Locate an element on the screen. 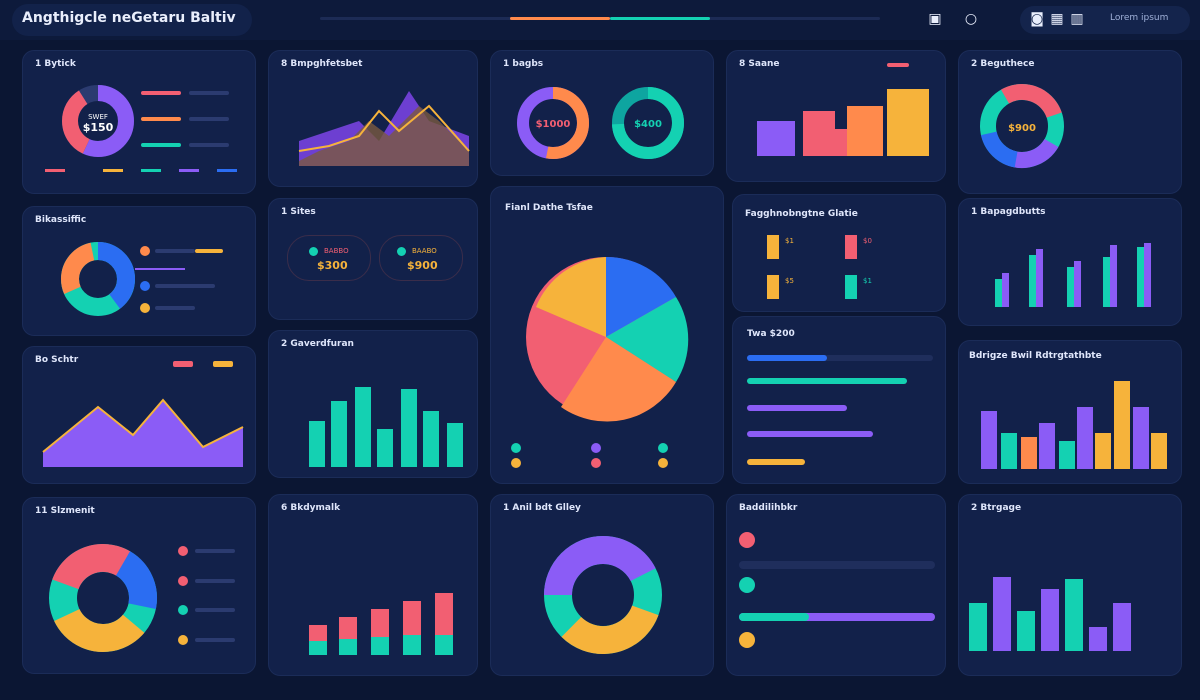  card-c12b: Twa $200 is located at coordinates (839, 400).